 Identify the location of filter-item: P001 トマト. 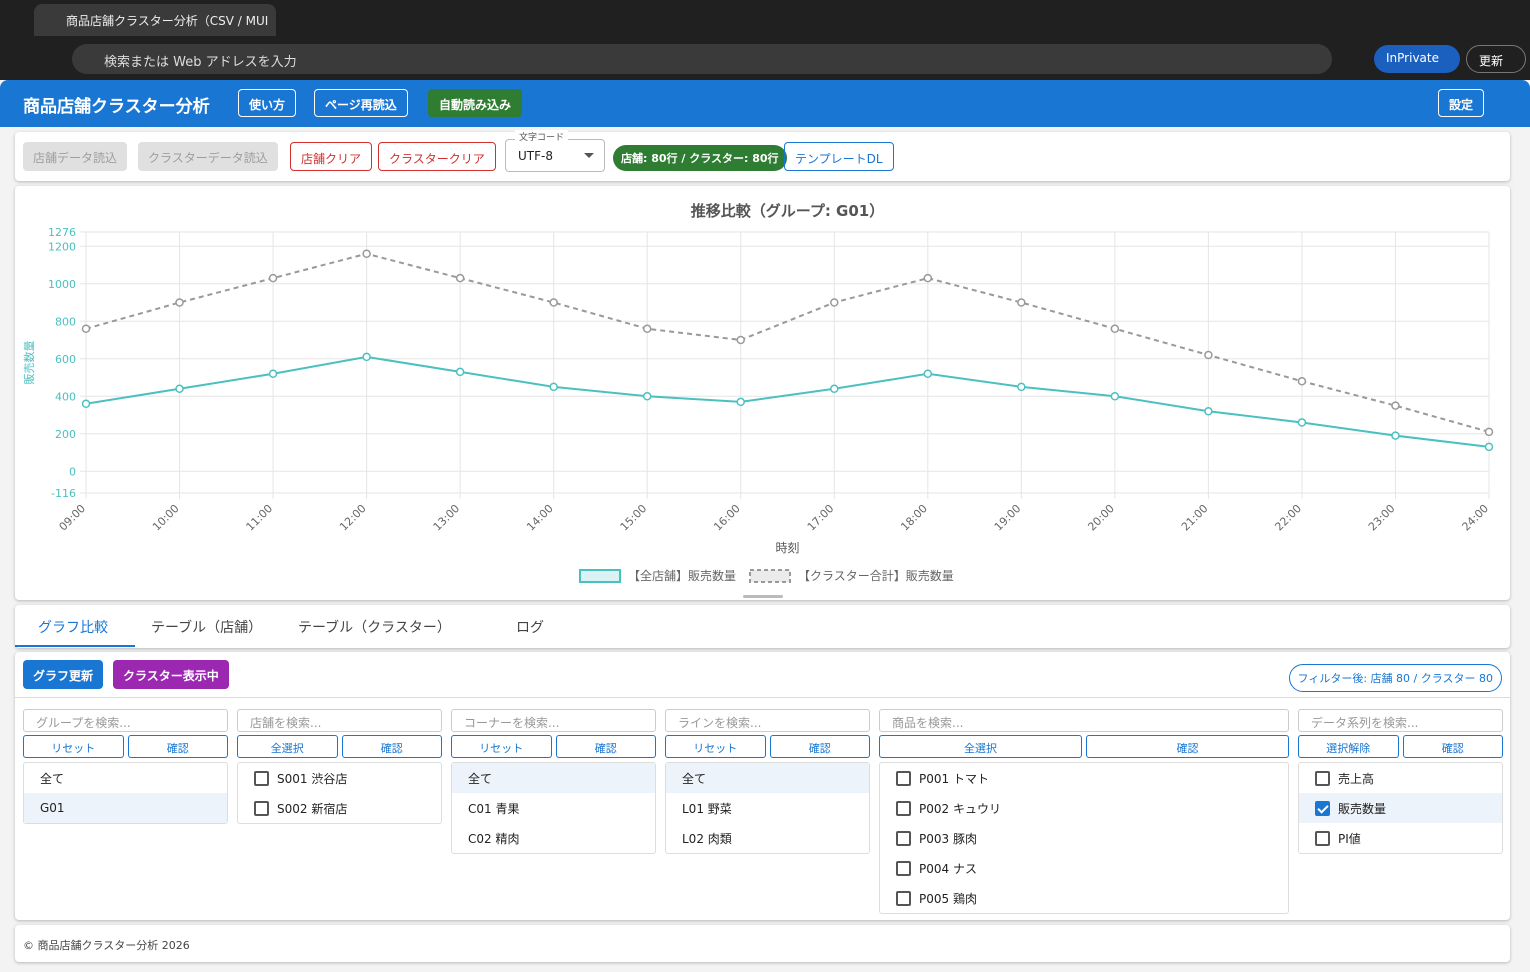
(1084, 778).